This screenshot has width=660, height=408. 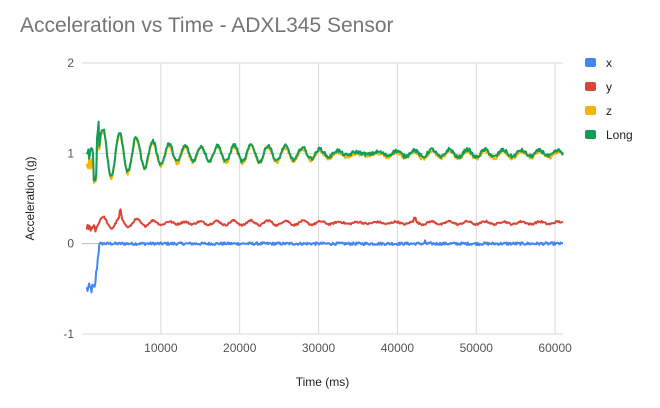 What do you see at coordinates (70, 244) in the screenshot?
I see `y-tick-label: 0` at bounding box center [70, 244].